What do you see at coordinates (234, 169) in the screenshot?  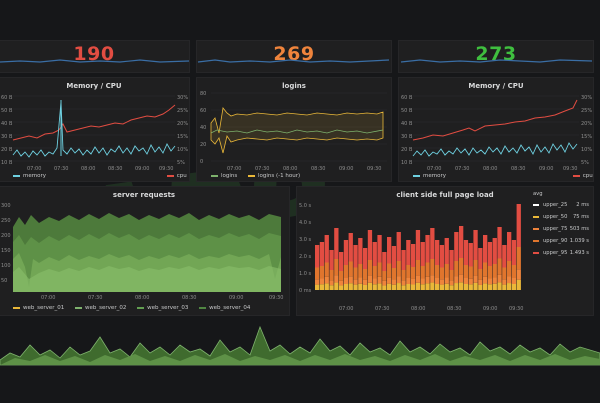 I see `svg-text: 07:00` at bounding box center [234, 169].